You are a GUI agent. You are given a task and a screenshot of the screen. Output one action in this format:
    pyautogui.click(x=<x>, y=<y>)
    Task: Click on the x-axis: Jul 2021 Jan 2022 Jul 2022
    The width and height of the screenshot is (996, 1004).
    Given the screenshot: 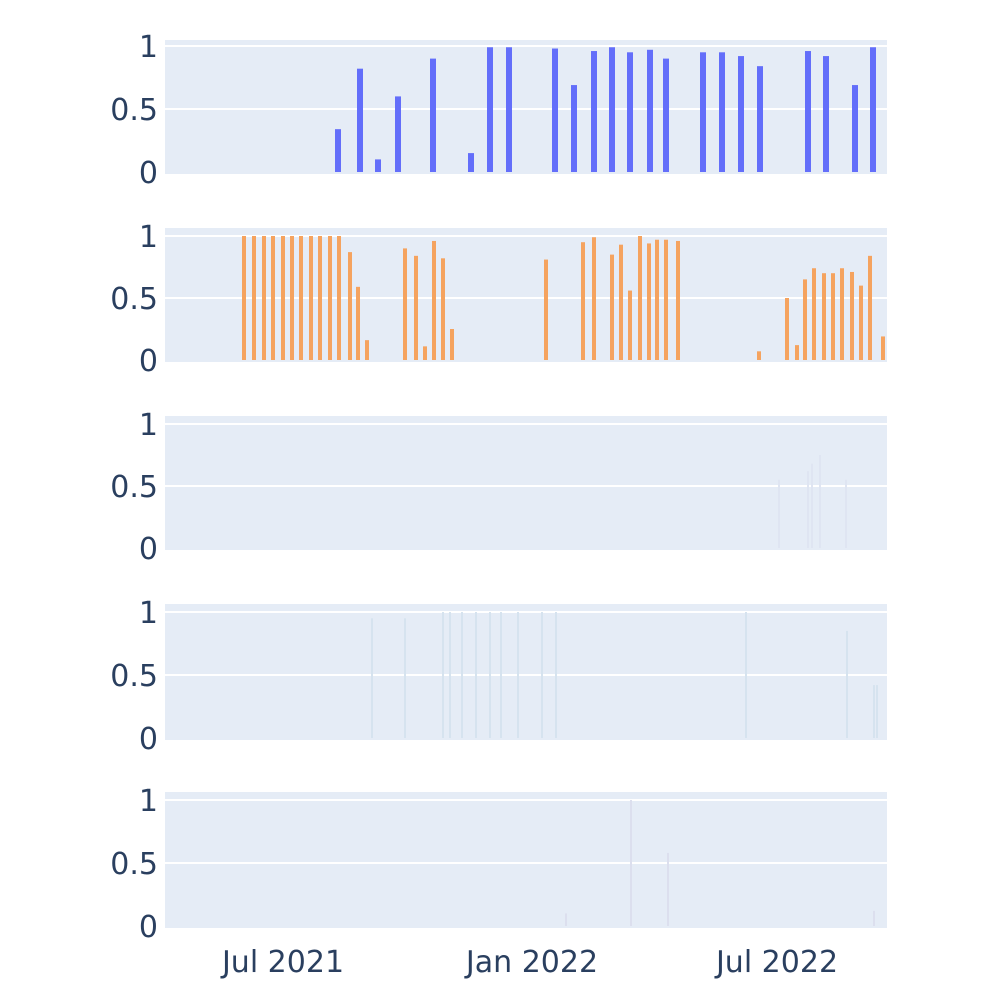 What is the action you would take?
    pyautogui.click(x=529, y=962)
    